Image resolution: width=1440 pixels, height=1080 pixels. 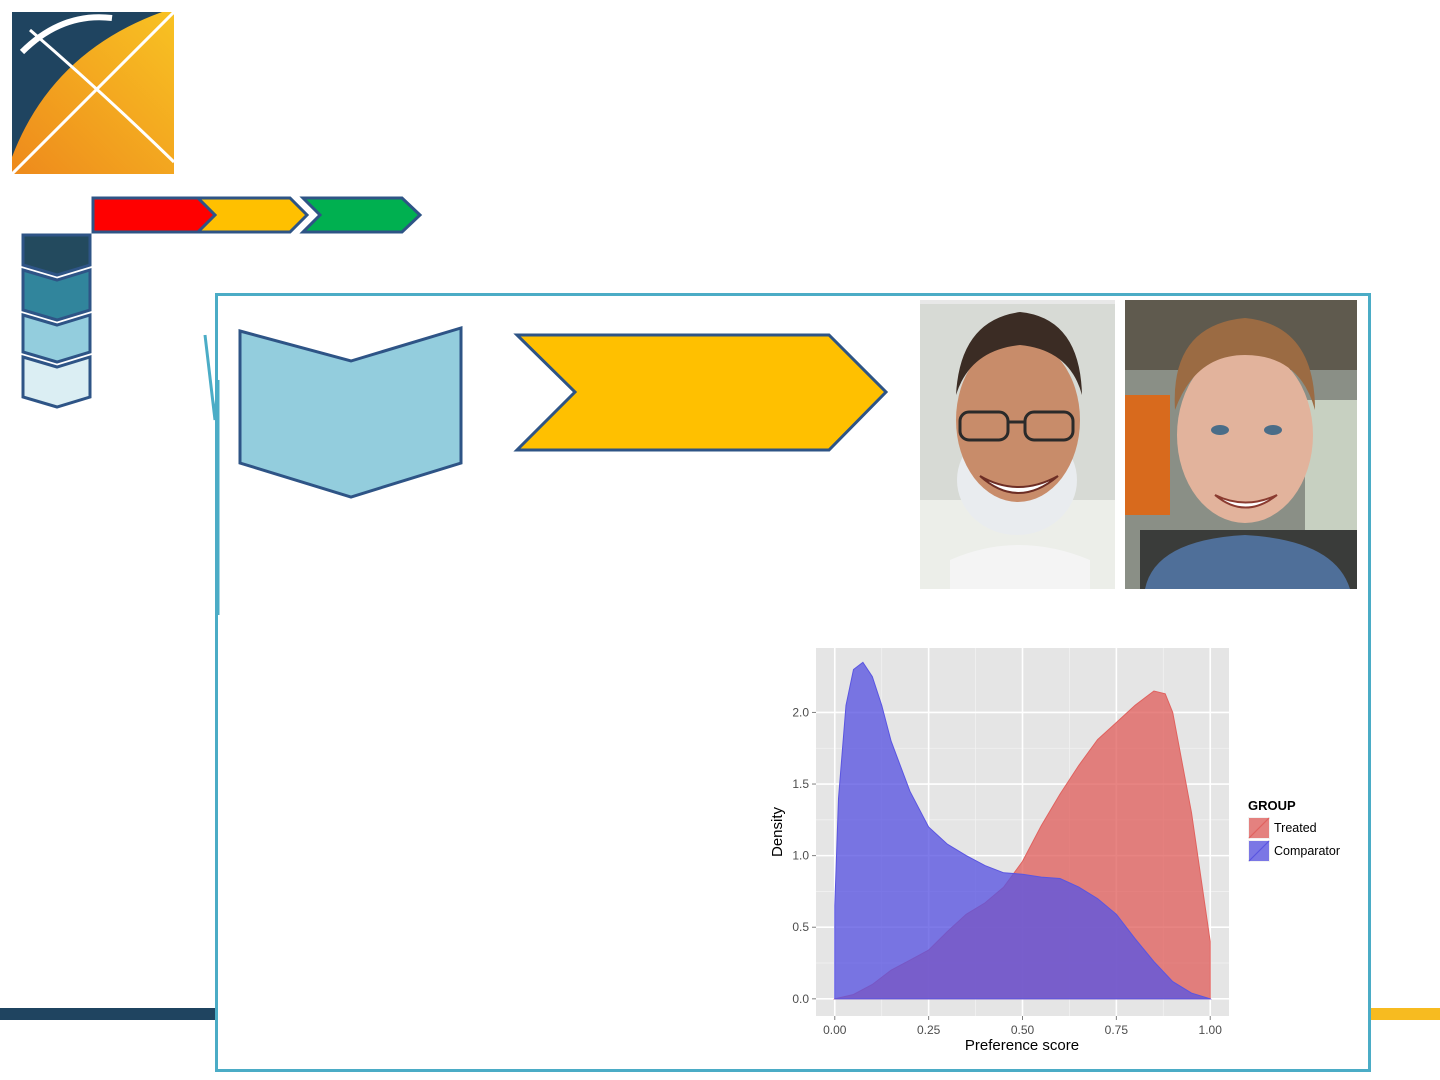 I want to click on yellow-arrow-icon, so click(x=701, y=392).